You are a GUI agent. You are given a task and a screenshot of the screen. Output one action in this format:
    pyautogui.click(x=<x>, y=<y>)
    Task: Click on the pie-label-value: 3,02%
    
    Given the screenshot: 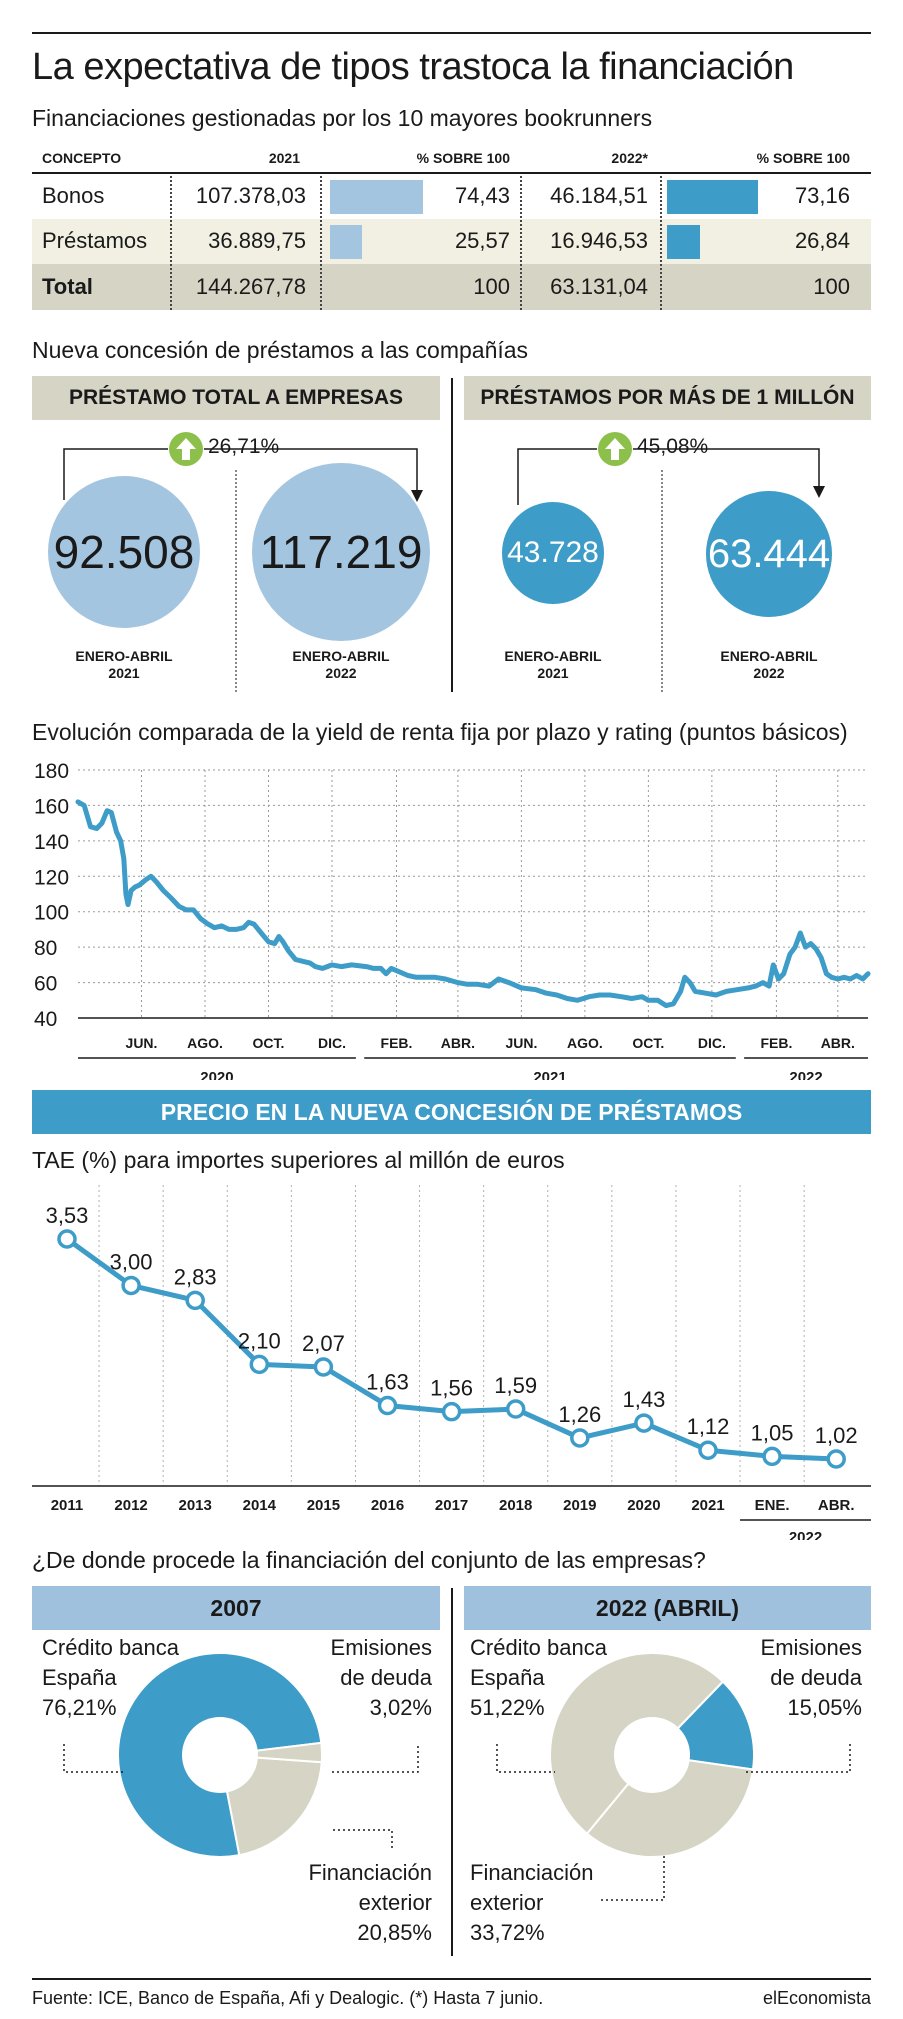 What is the action you would take?
    pyautogui.click(x=400, y=1707)
    